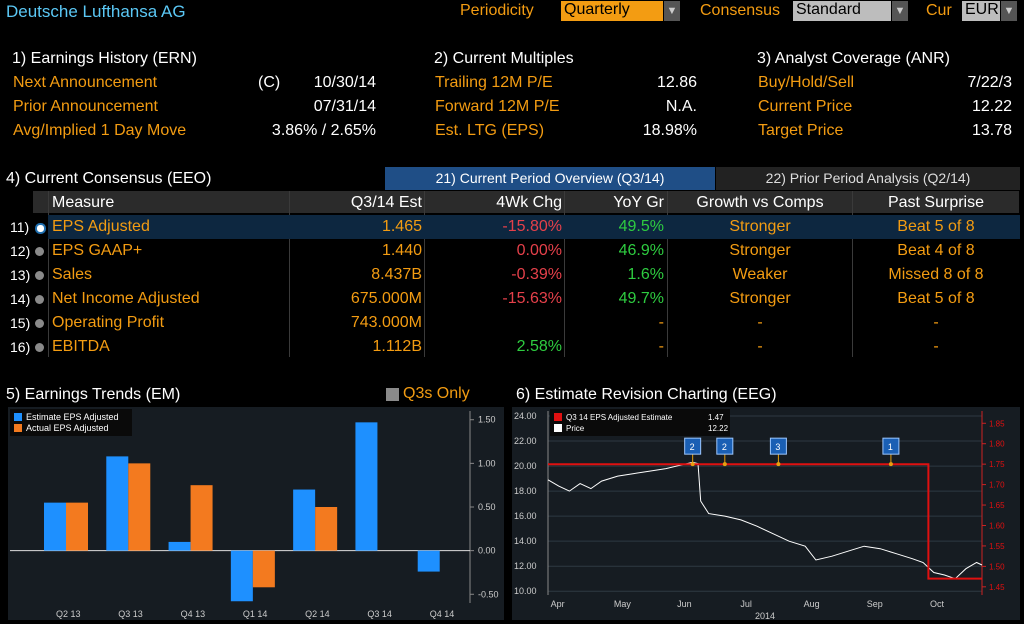 Image resolution: width=1024 pixels, height=624 pixels. Describe the element at coordinates (997, 587) in the screenshot. I see `y-right-tick-label: 1.45` at that location.